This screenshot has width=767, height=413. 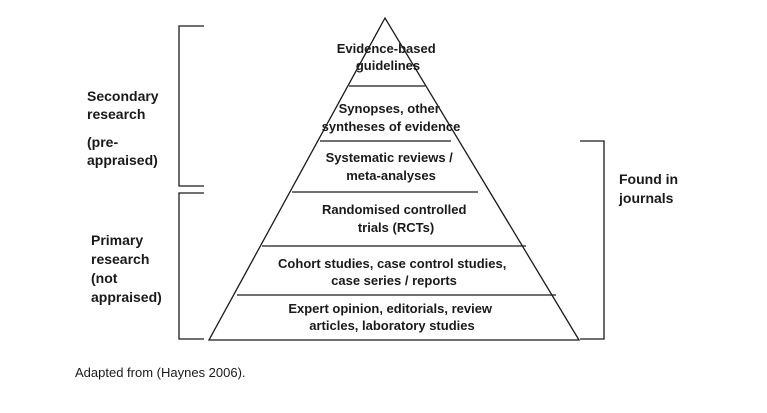 I want to click on found-in-journals-bracket, so click(x=592, y=240).